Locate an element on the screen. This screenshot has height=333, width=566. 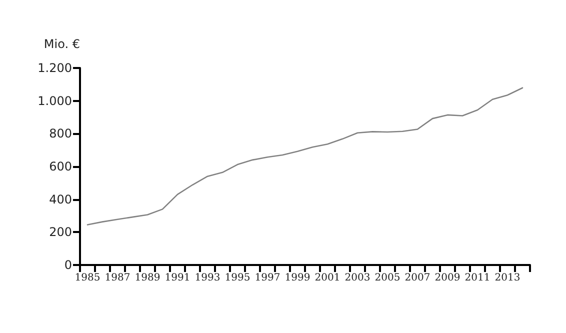
x-tick-label: 2013 is located at coordinates (507, 278).